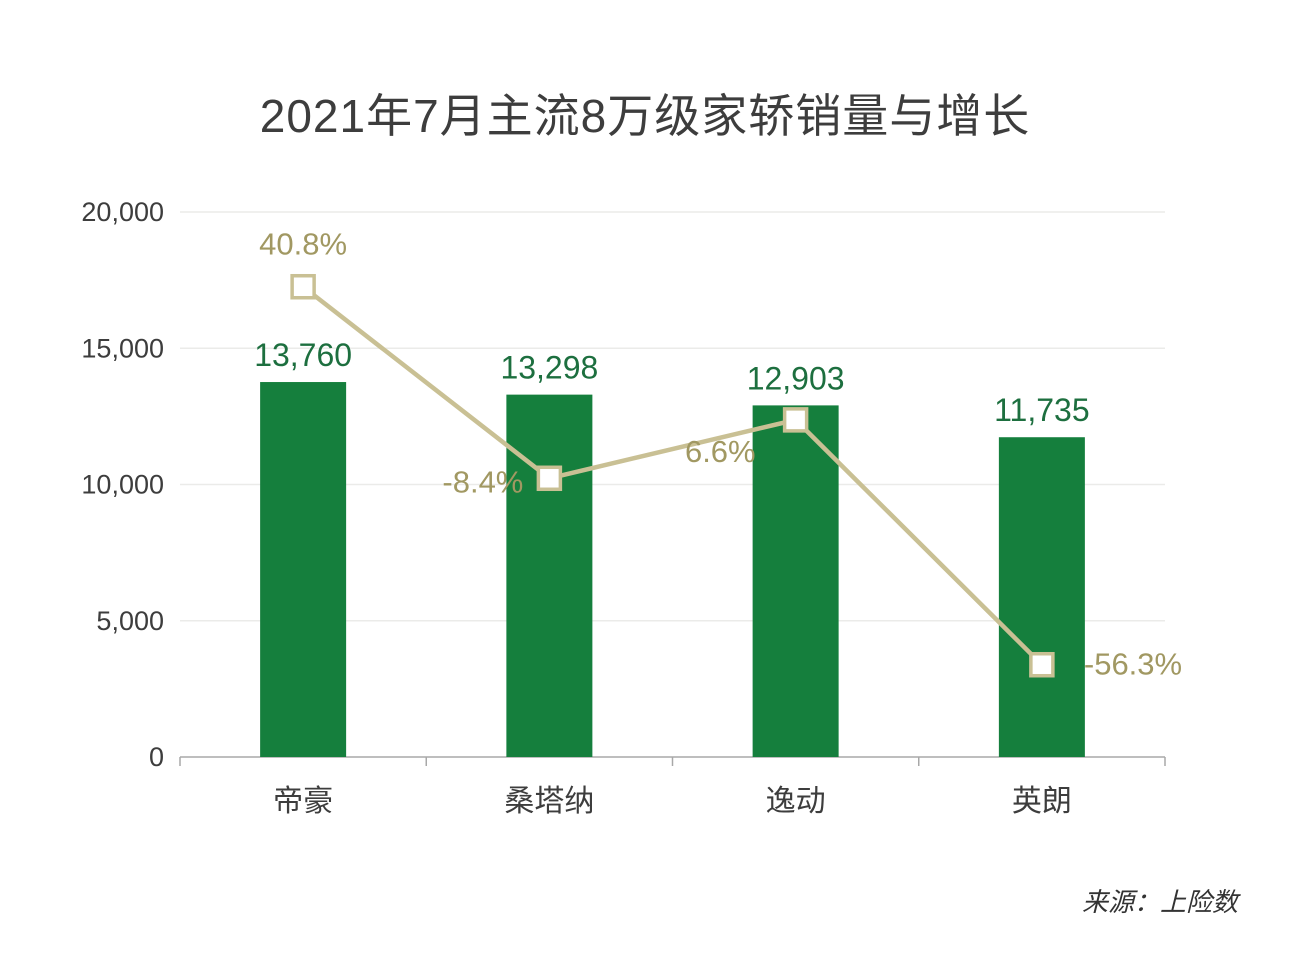  Describe the element at coordinates (1159, 902) in the screenshot. I see `source-note: 来源：上险数` at that location.